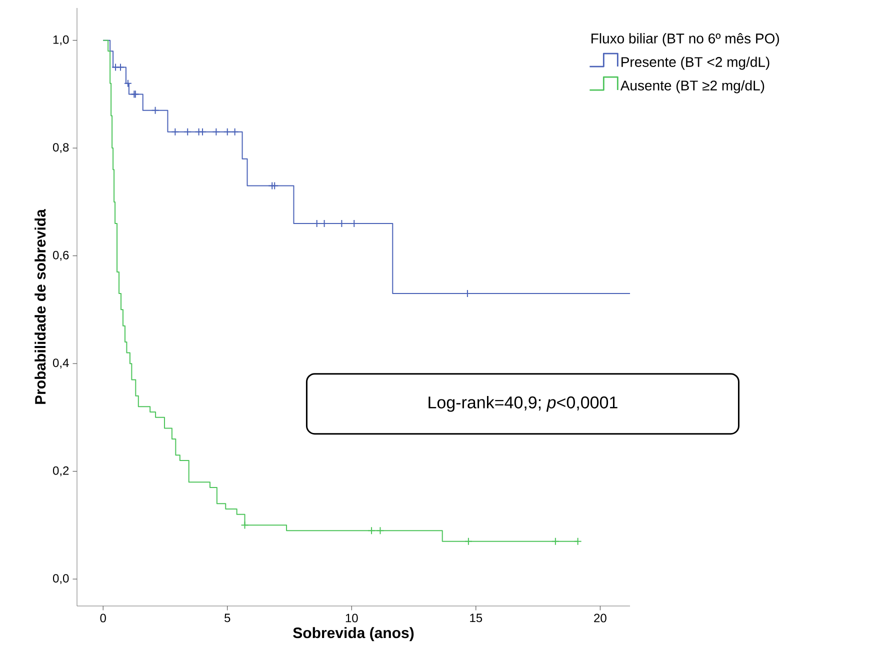 The image size is (890, 671). What do you see at coordinates (353, 634) in the screenshot?
I see `x-axis-title: Sobrevida (anos)` at bounding box center [353, 634].